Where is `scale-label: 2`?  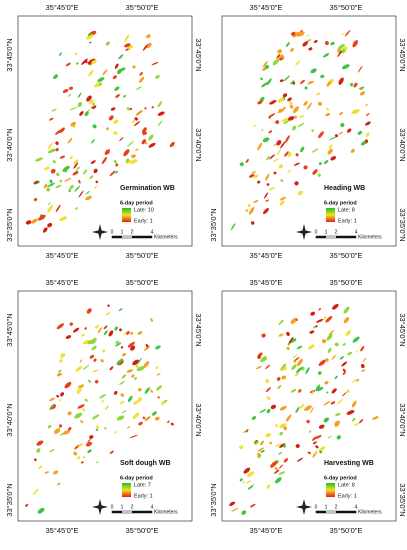 scale-label: 2 is located at coordinates (132, 232).